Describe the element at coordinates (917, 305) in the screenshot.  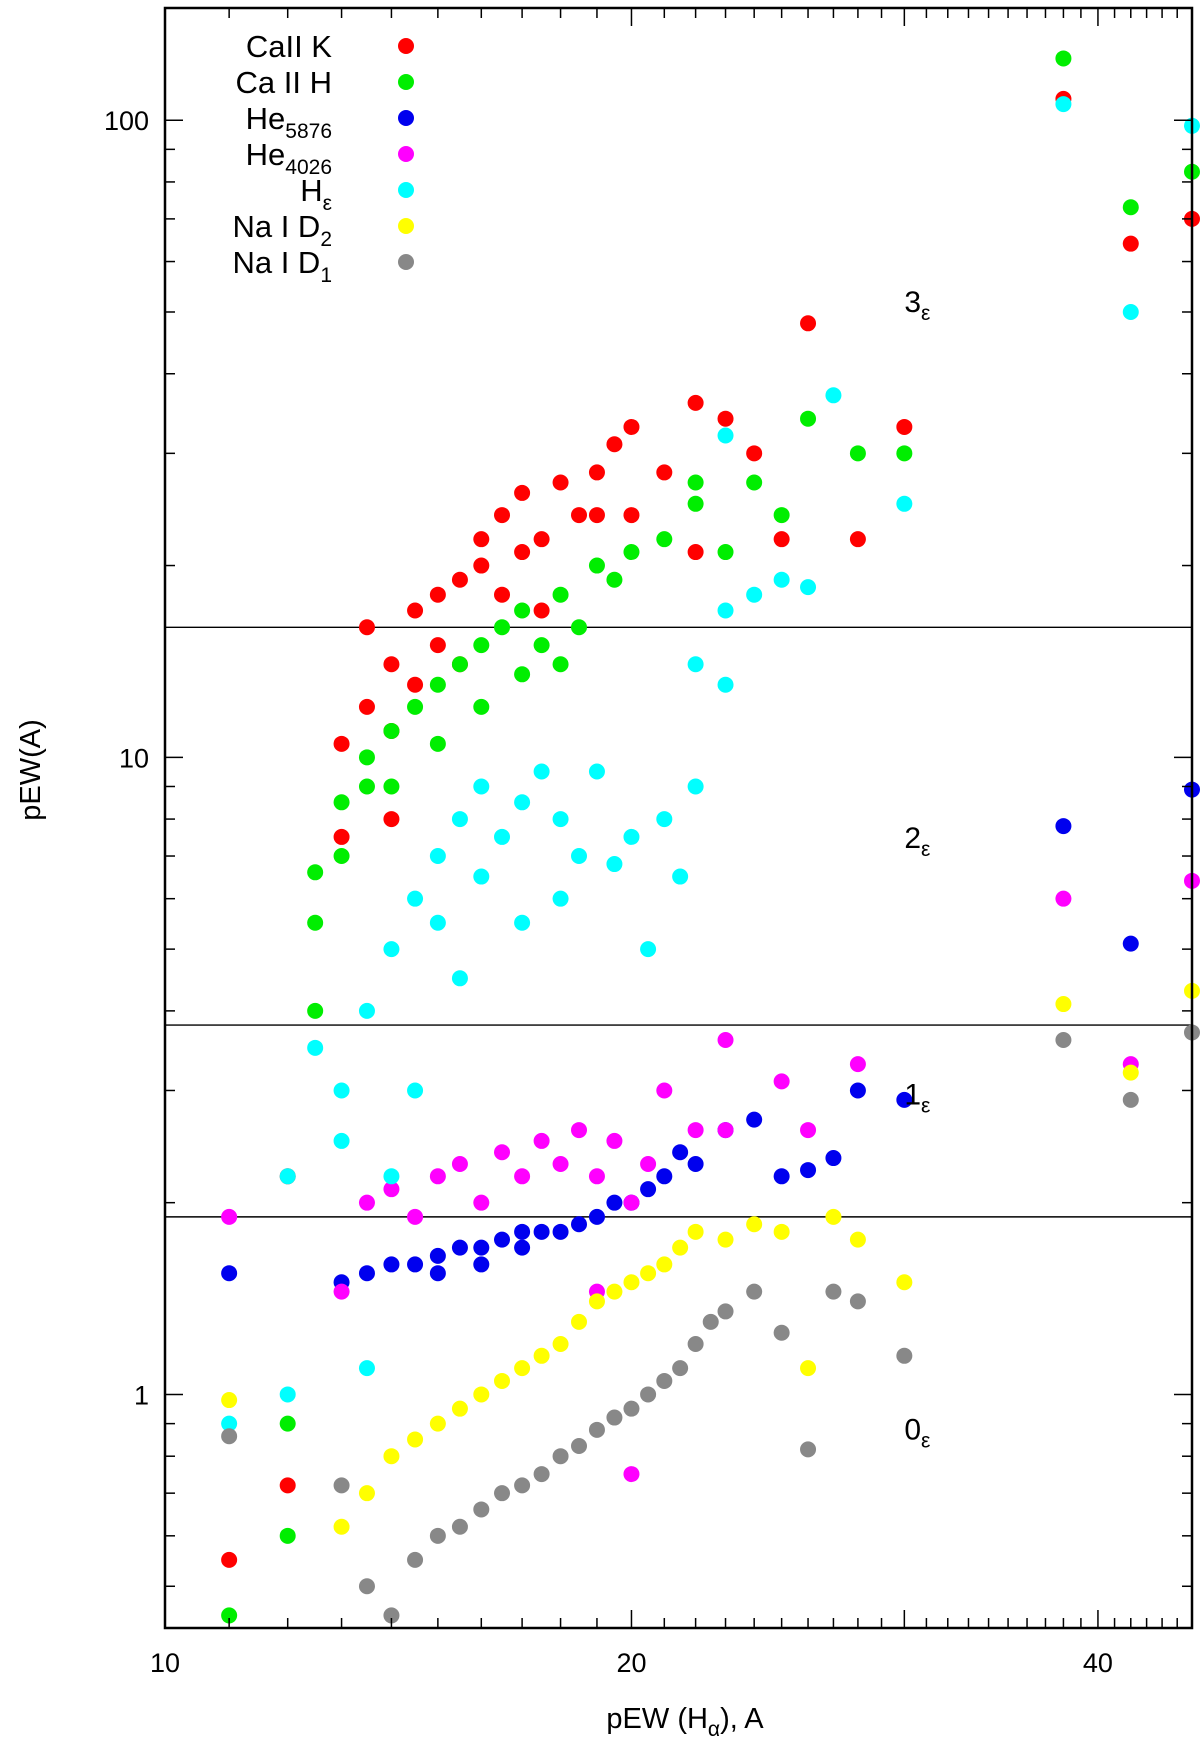
I see `annotation-0: 3ε` at that location.